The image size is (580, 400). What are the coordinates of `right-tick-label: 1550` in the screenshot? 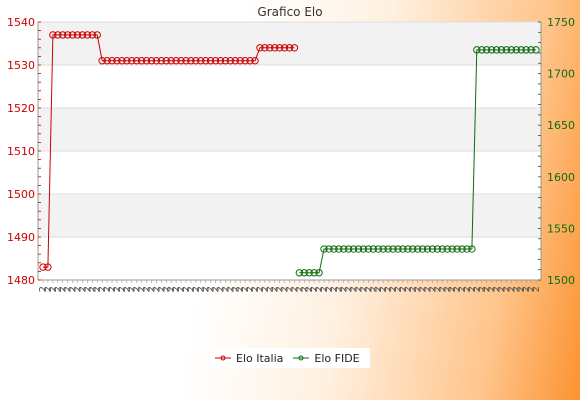 It's located at (561, 228).